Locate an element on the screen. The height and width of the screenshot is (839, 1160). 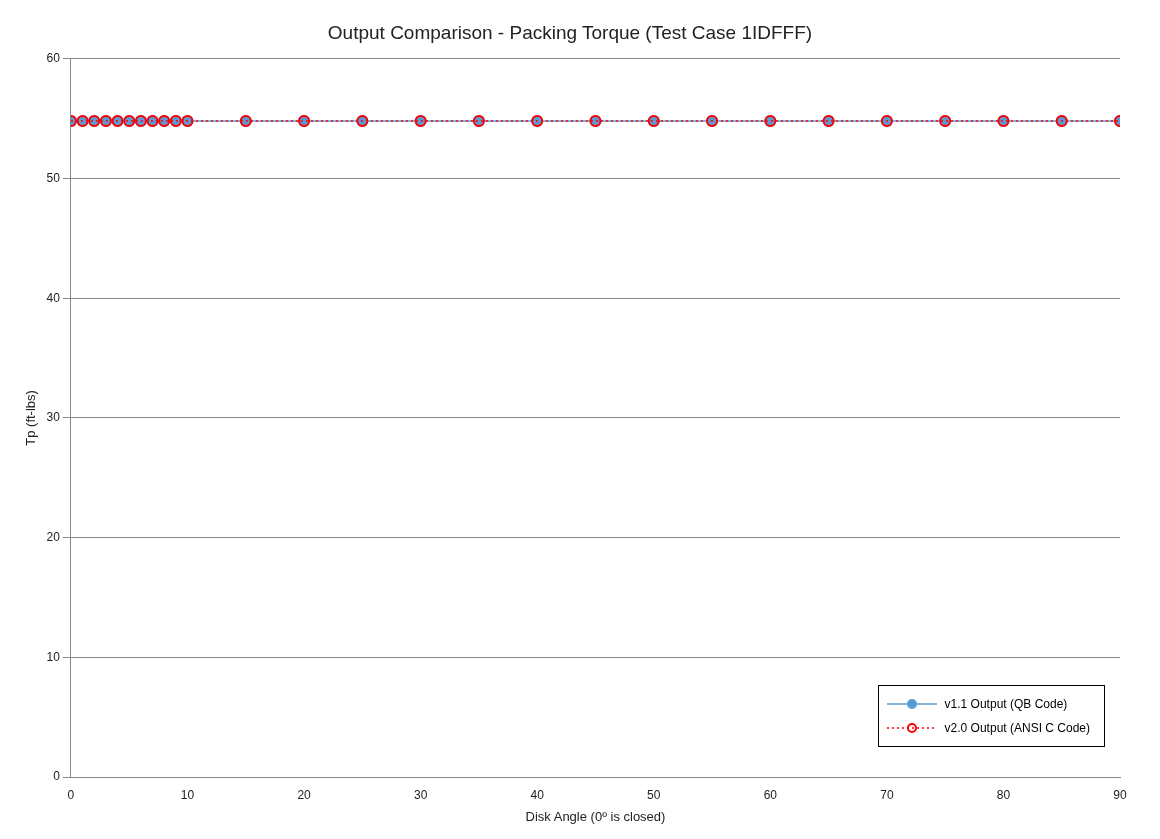
legend-label: v1.1 Output (QB Code) is located at coordinates (1006, 704).